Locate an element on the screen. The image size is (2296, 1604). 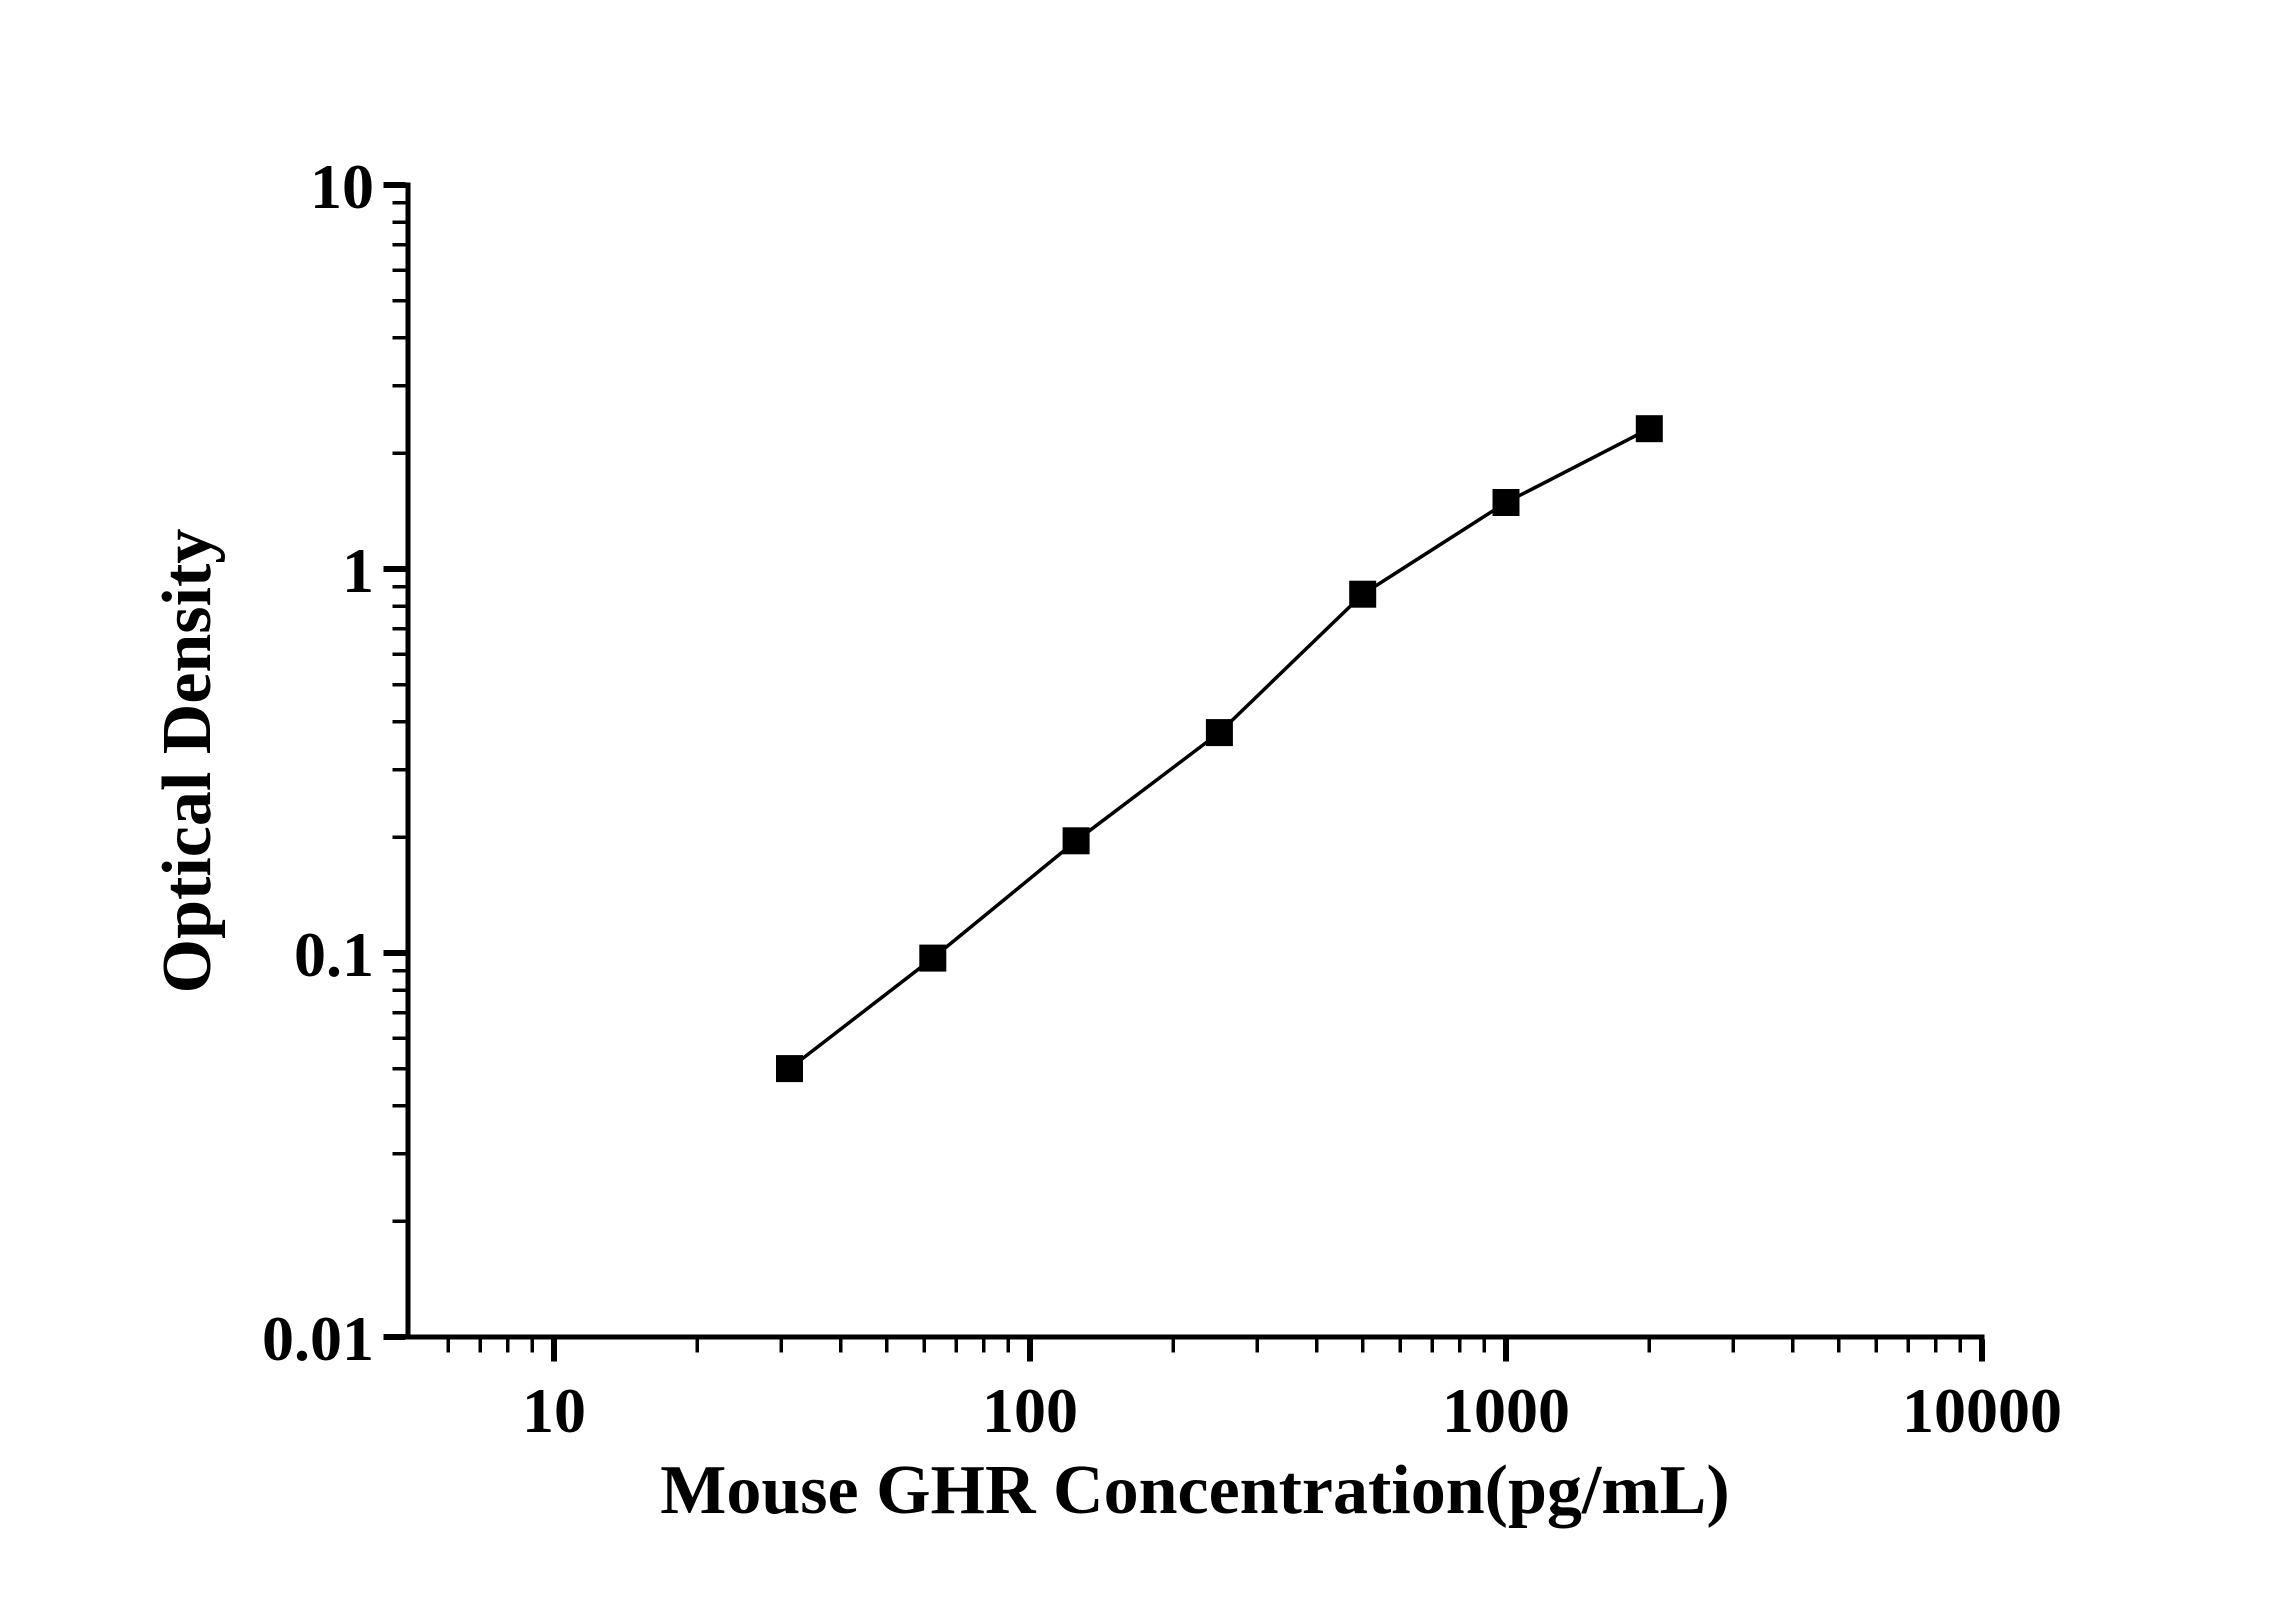
data-point-marker-2000 is located at coordinates (1649, 429).